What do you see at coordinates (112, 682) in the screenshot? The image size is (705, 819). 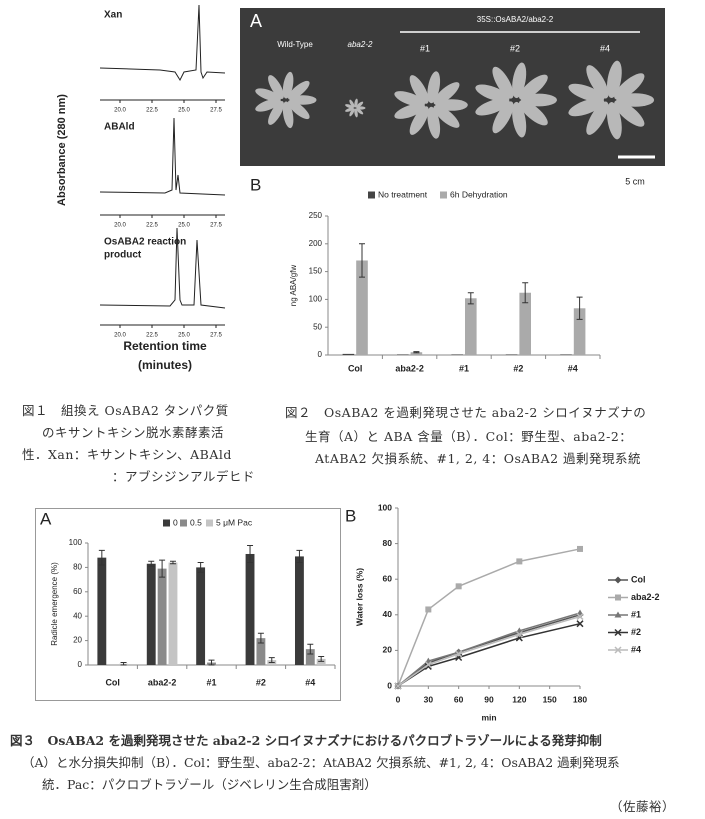 I see `x-tick-label: Col` at bounding box center [112, 682].